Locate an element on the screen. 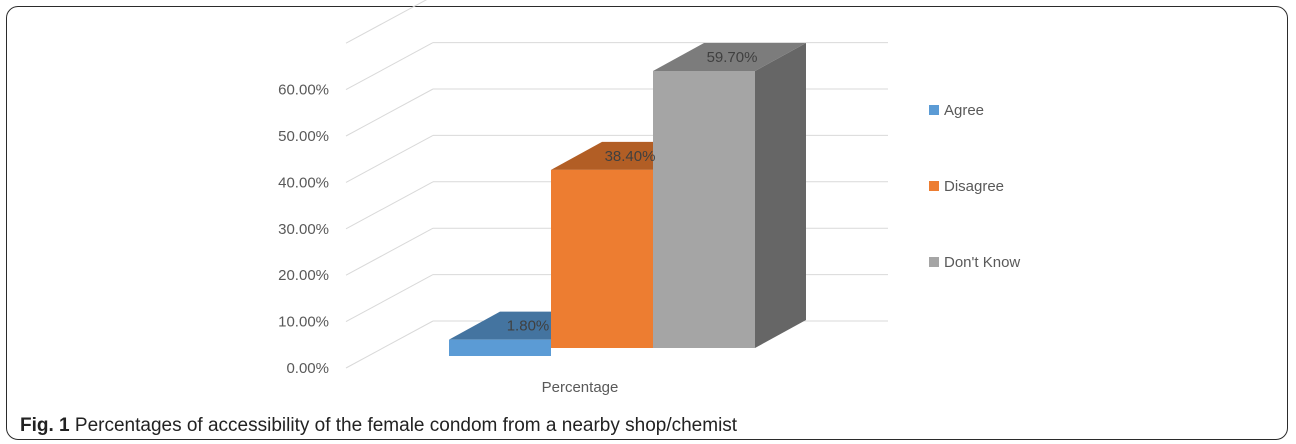 The height and width of the screenshot is (444, 1296). y-tick-label: 50.00% is located at coordinates (303, 136).